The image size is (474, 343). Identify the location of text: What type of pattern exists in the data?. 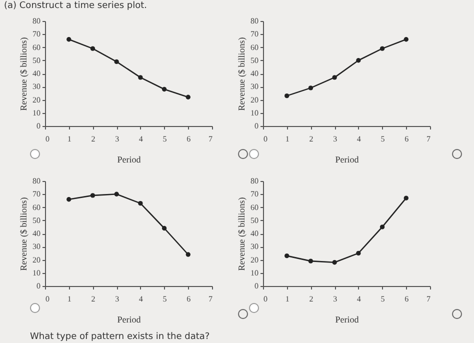
(120, 337).